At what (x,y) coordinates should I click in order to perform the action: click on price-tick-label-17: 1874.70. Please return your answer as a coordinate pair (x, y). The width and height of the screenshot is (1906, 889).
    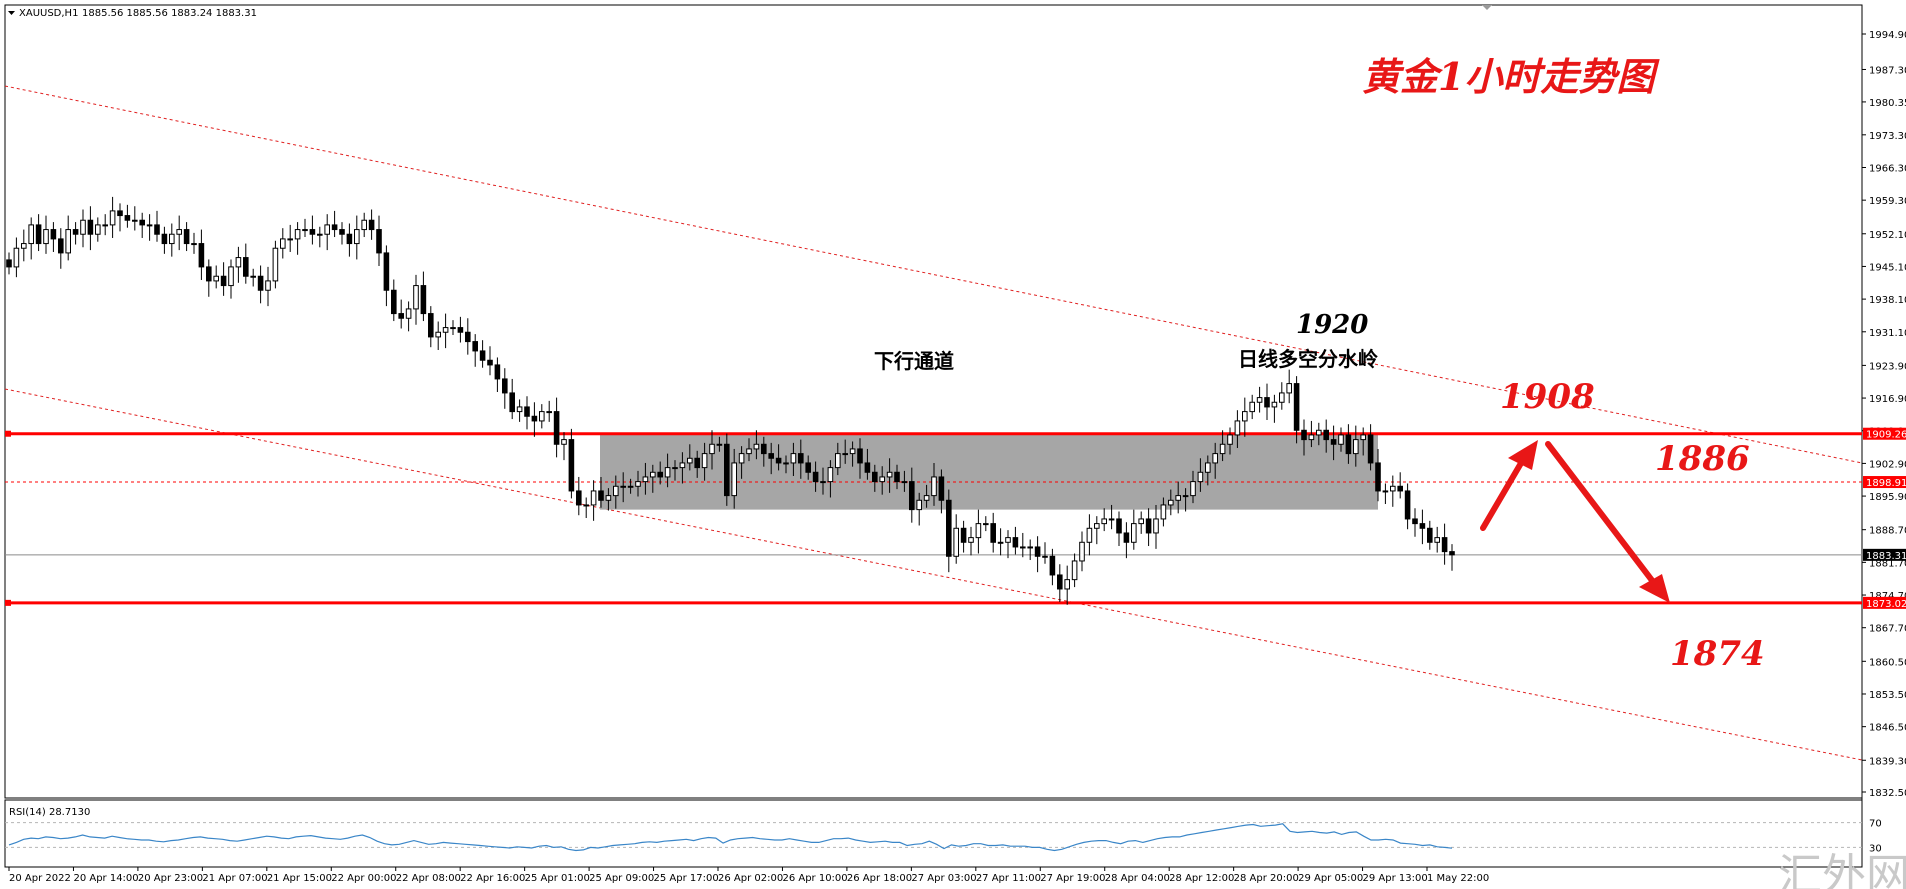
    Looking at the image, I should click on (1887, 596).